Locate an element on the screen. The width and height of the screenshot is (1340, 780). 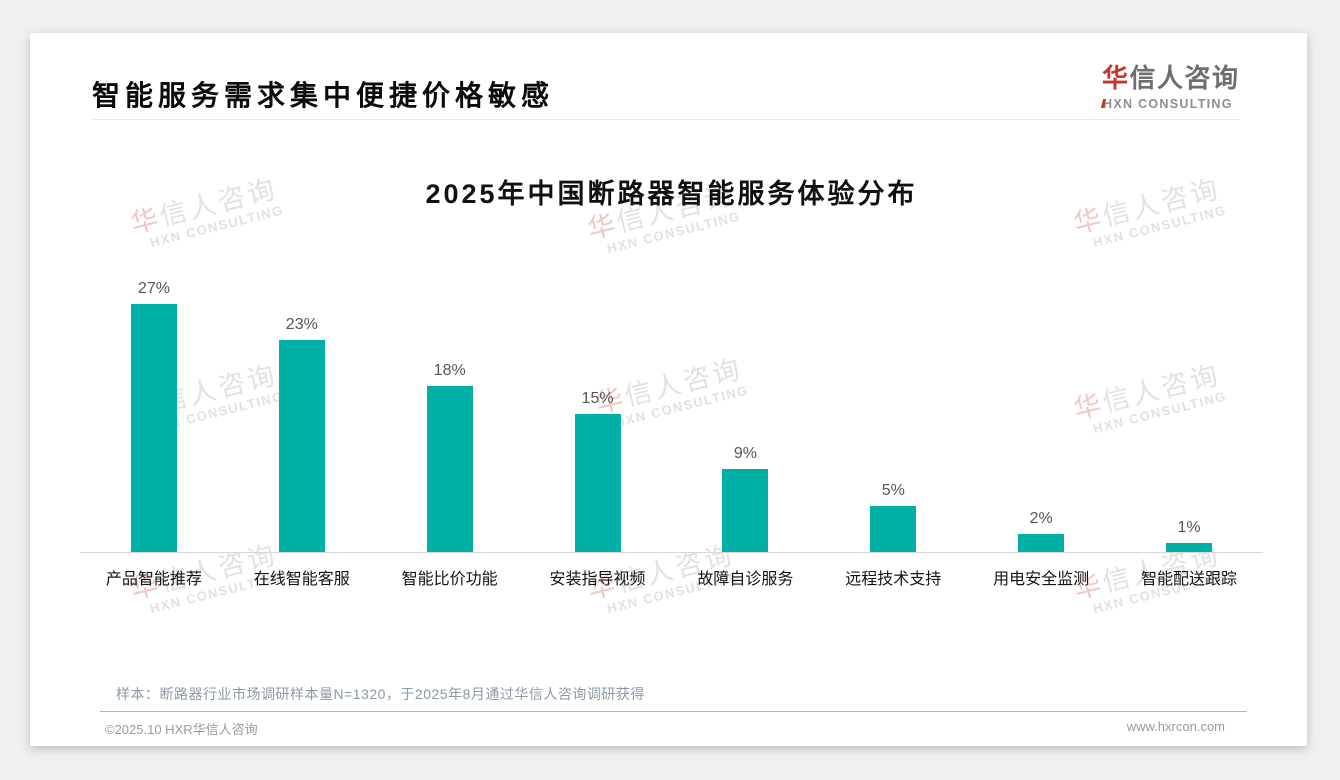
bar-value-label: 15% is located at coordinates (597, 398).